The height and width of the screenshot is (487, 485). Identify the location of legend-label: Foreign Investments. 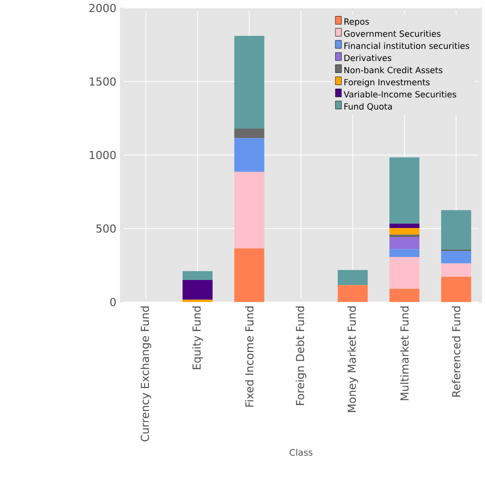
(387, 83).